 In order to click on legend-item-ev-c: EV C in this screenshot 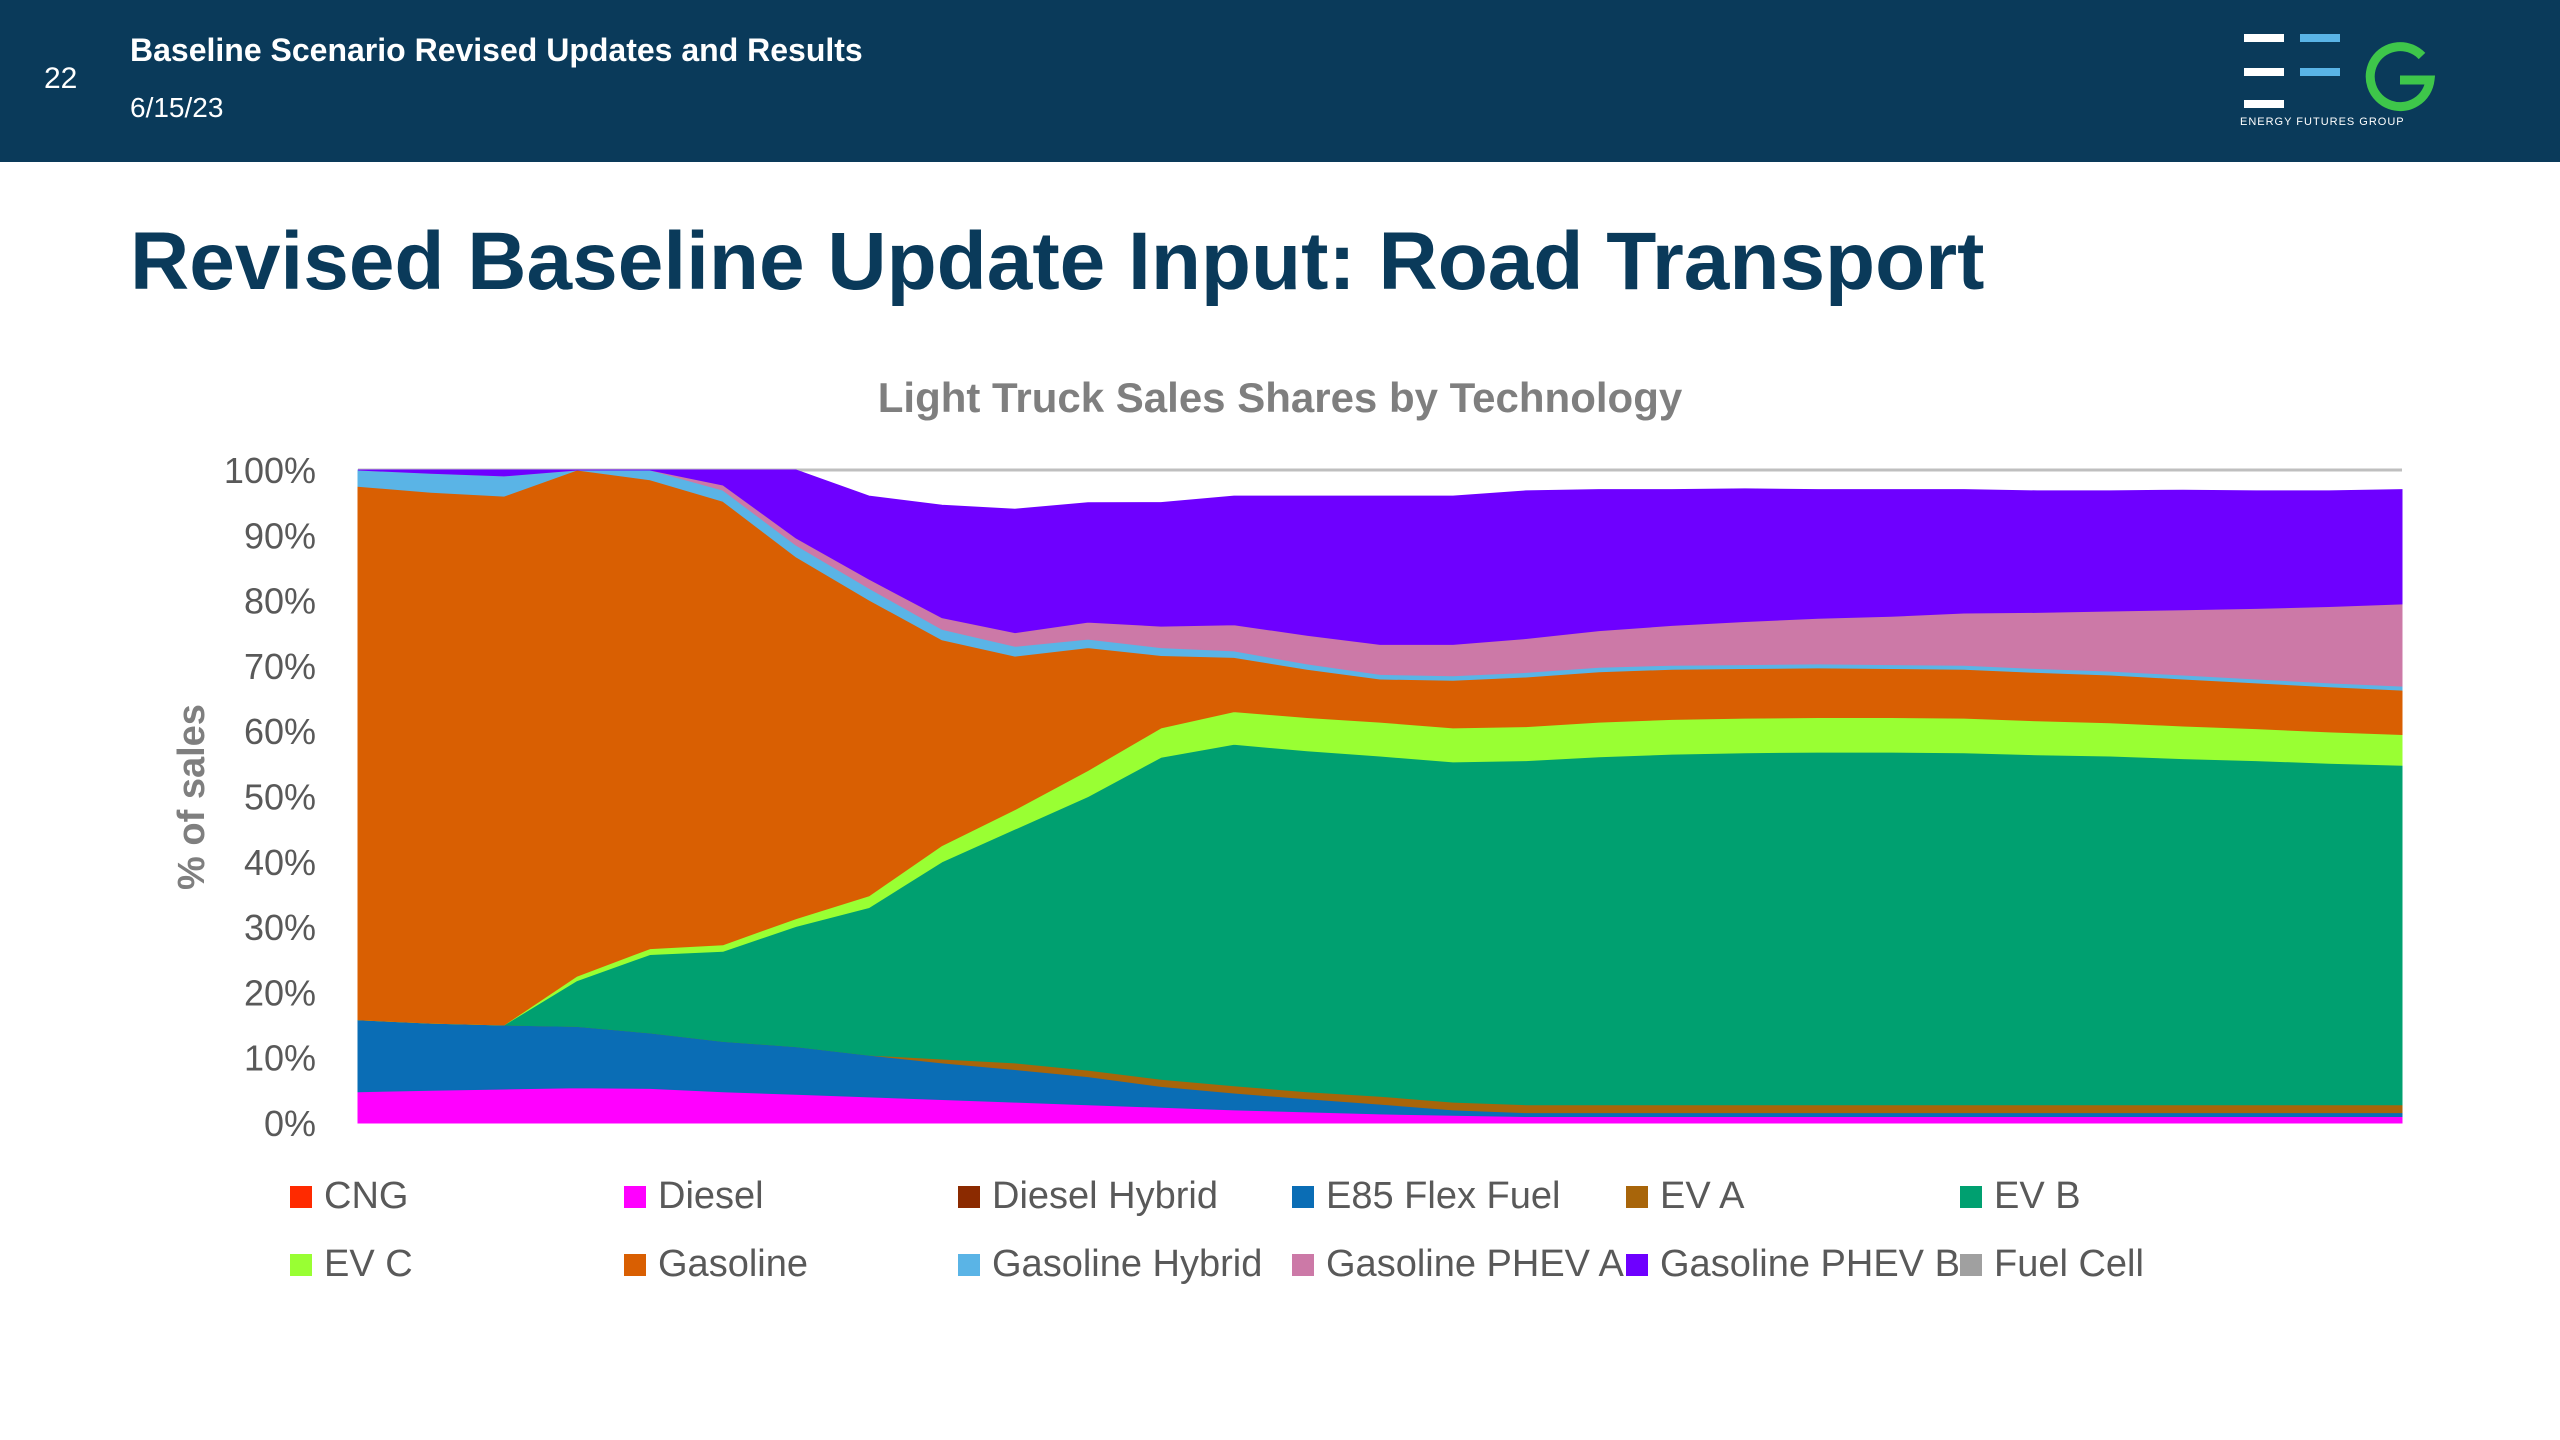, I will do `click(351, 1264)`.